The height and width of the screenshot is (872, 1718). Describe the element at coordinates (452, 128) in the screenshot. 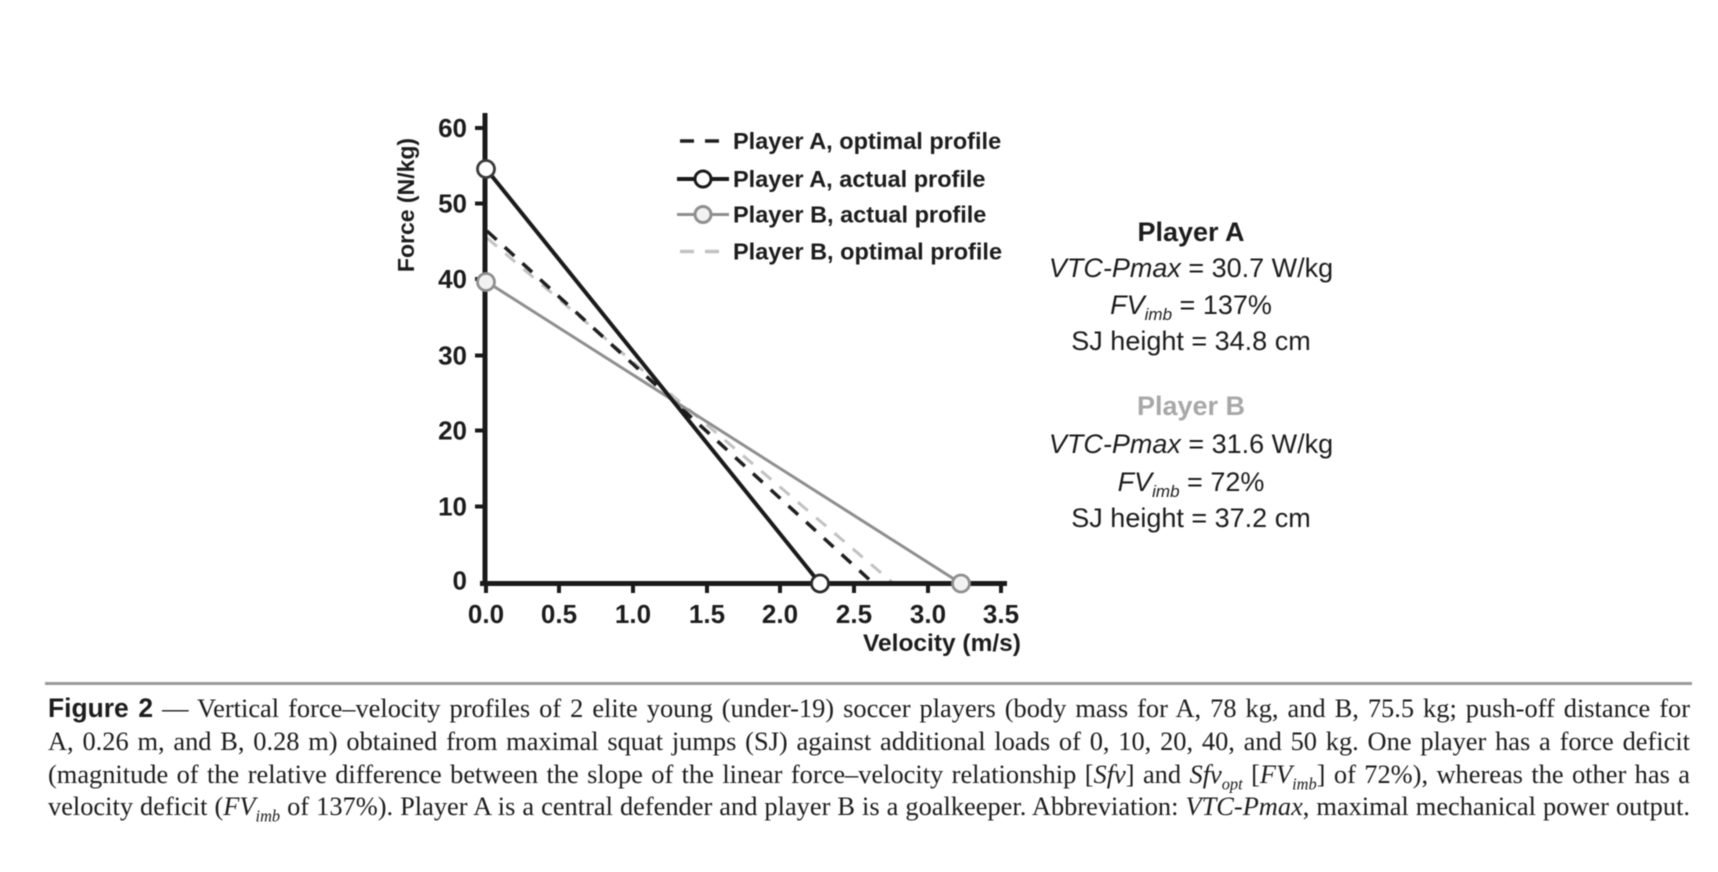

I see `svg-text: 60` at that location.